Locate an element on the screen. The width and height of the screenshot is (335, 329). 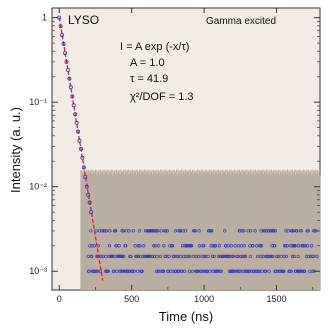
fit-curve is located at coordinates (81, 149).